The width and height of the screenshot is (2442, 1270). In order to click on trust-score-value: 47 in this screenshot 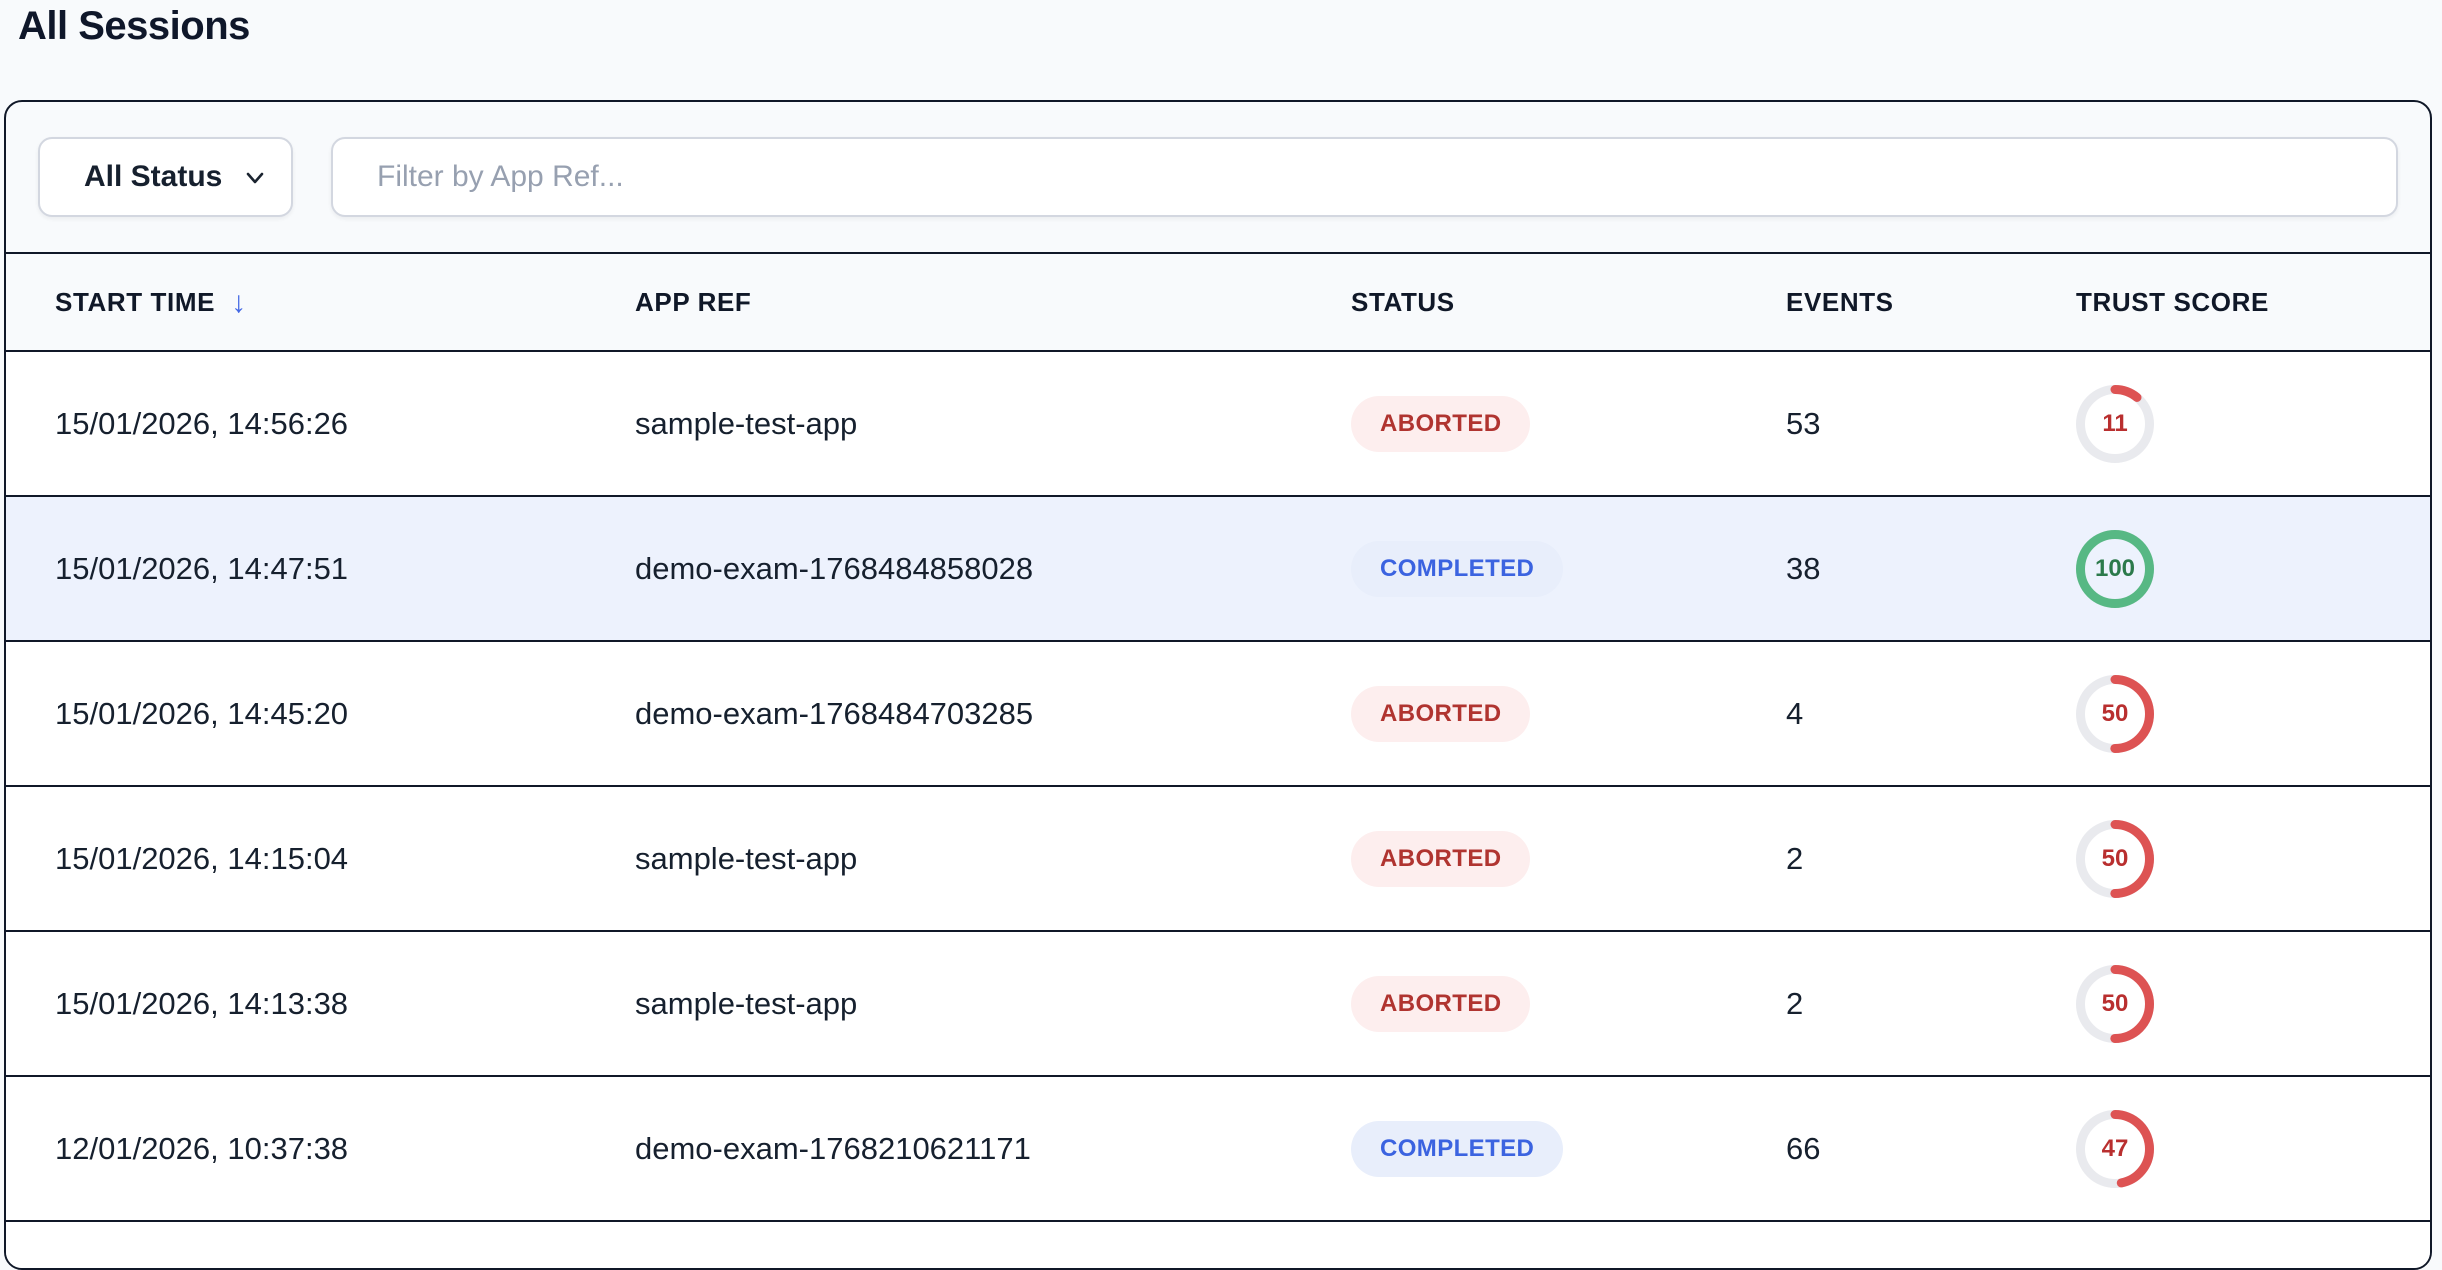, I will do `click(2115, 1148)`.